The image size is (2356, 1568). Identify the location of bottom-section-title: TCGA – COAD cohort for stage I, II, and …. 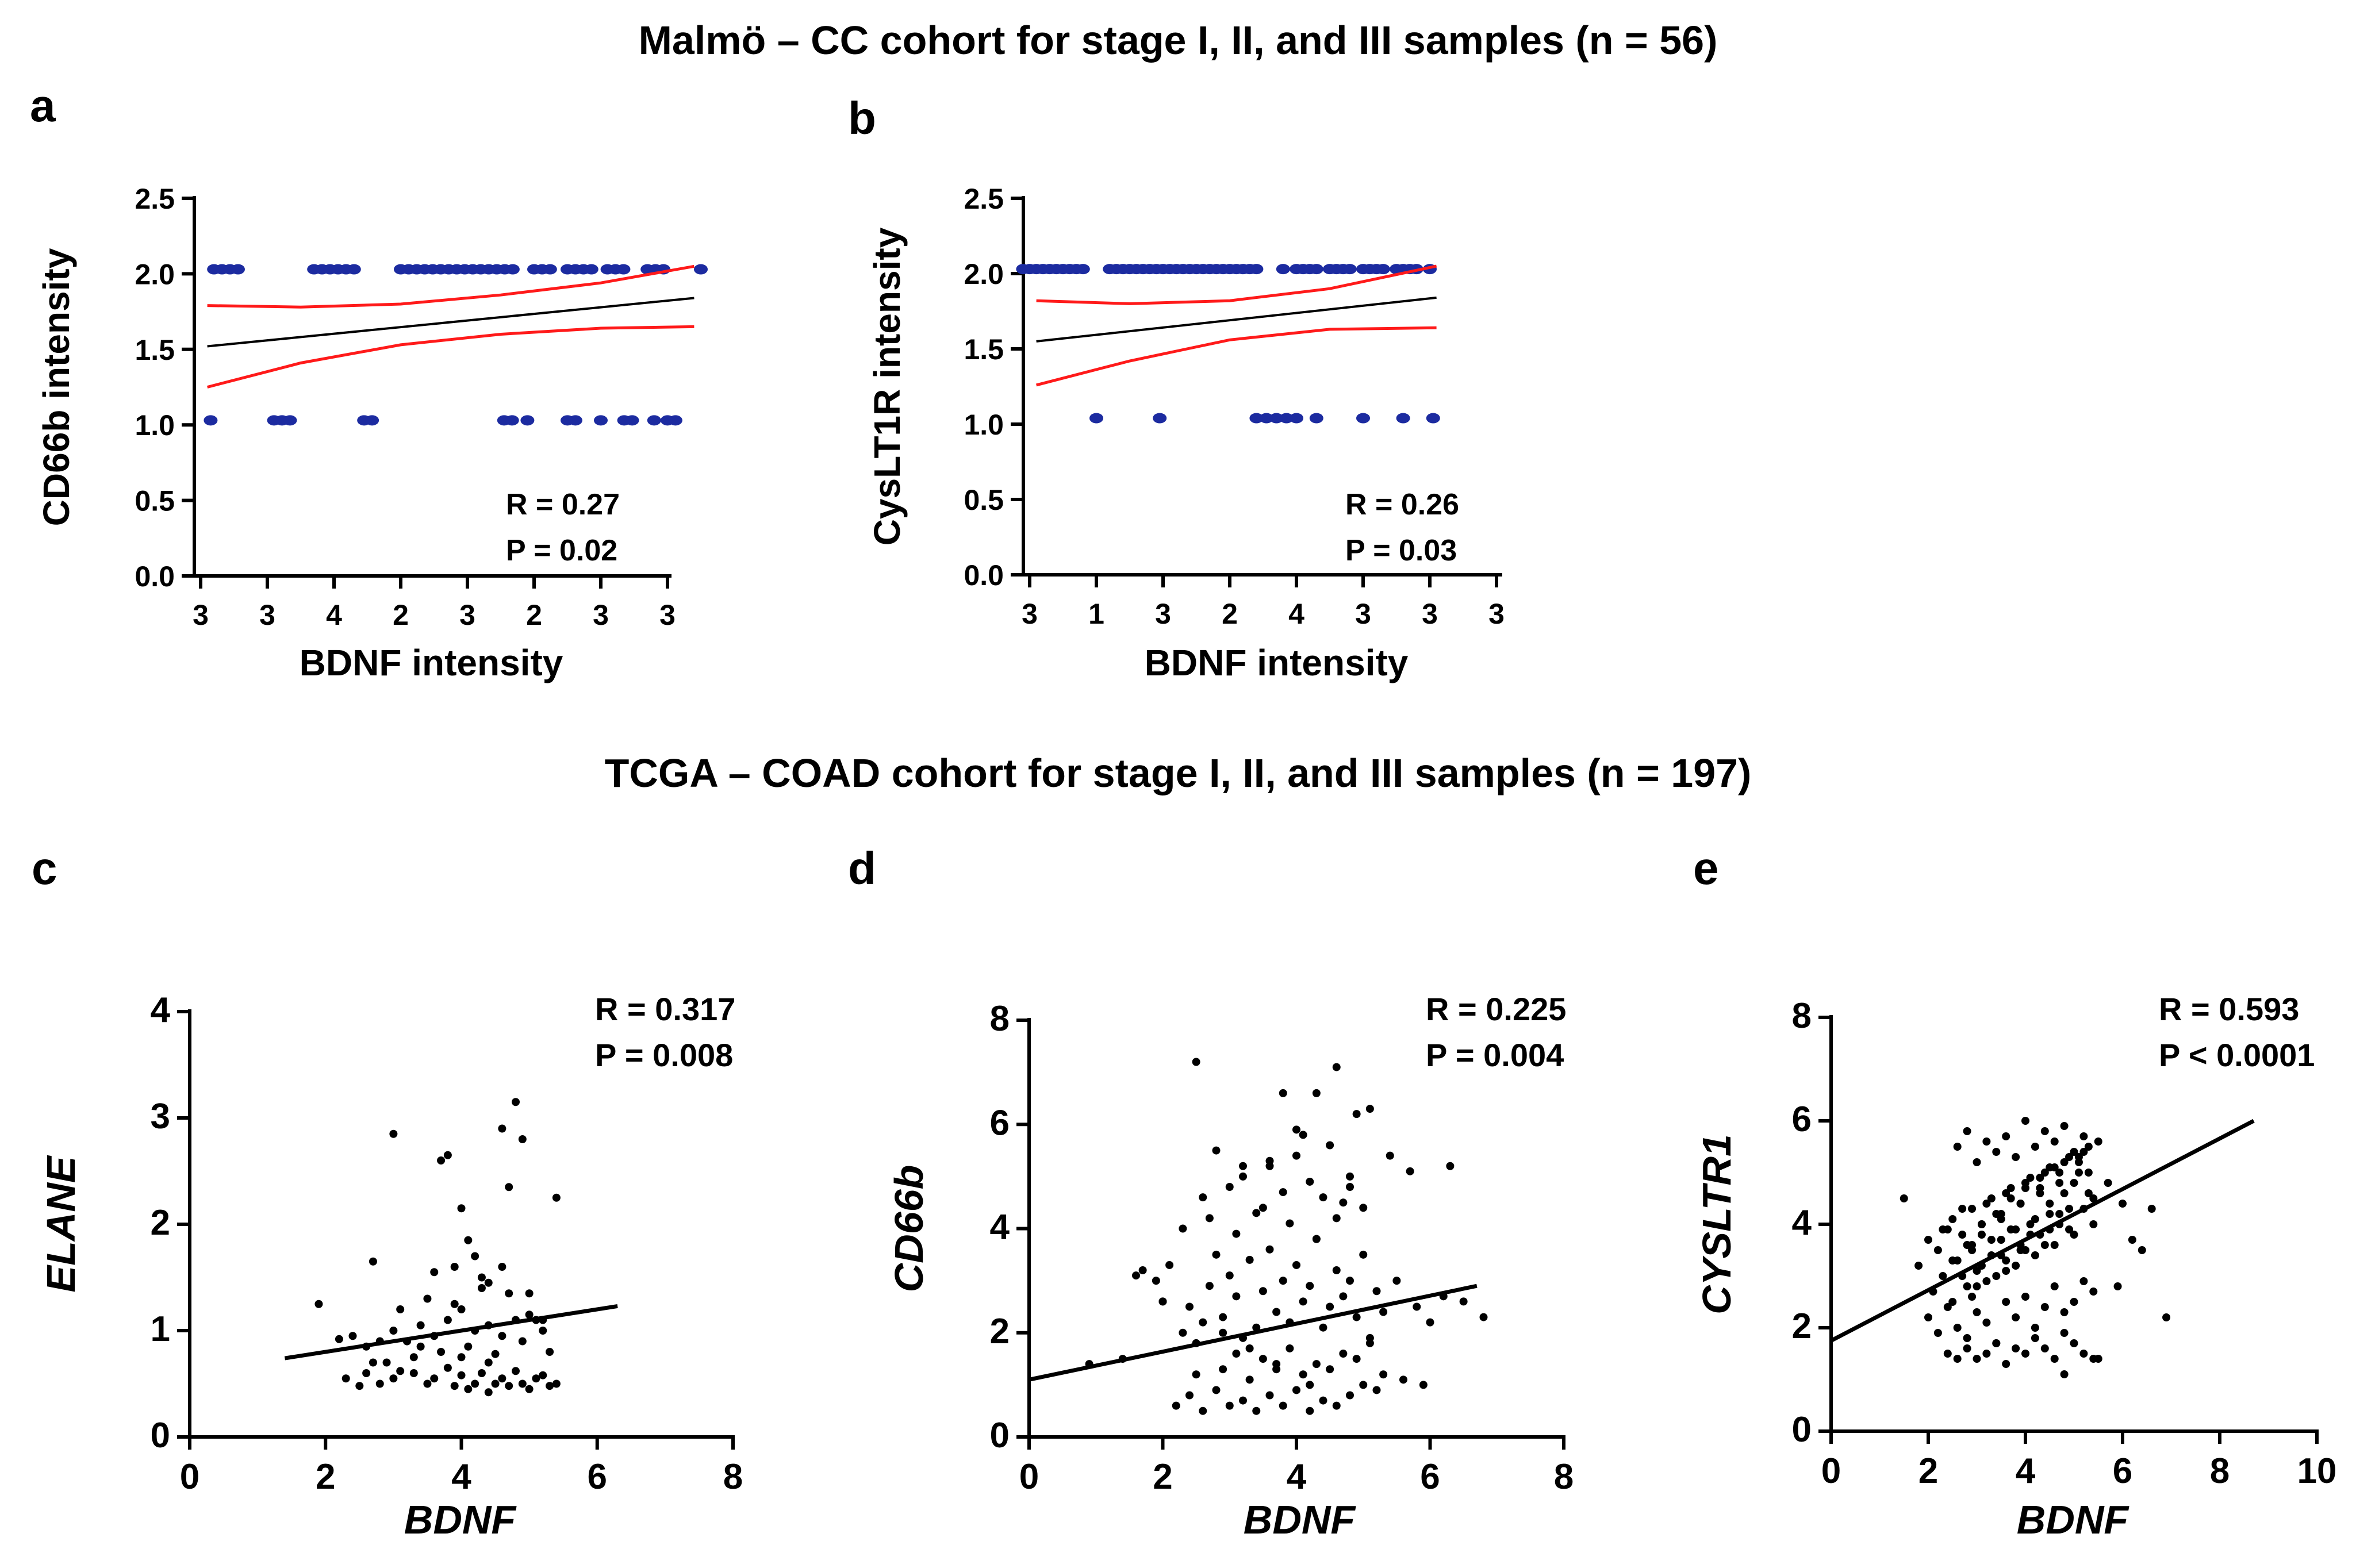
(1178, 773).